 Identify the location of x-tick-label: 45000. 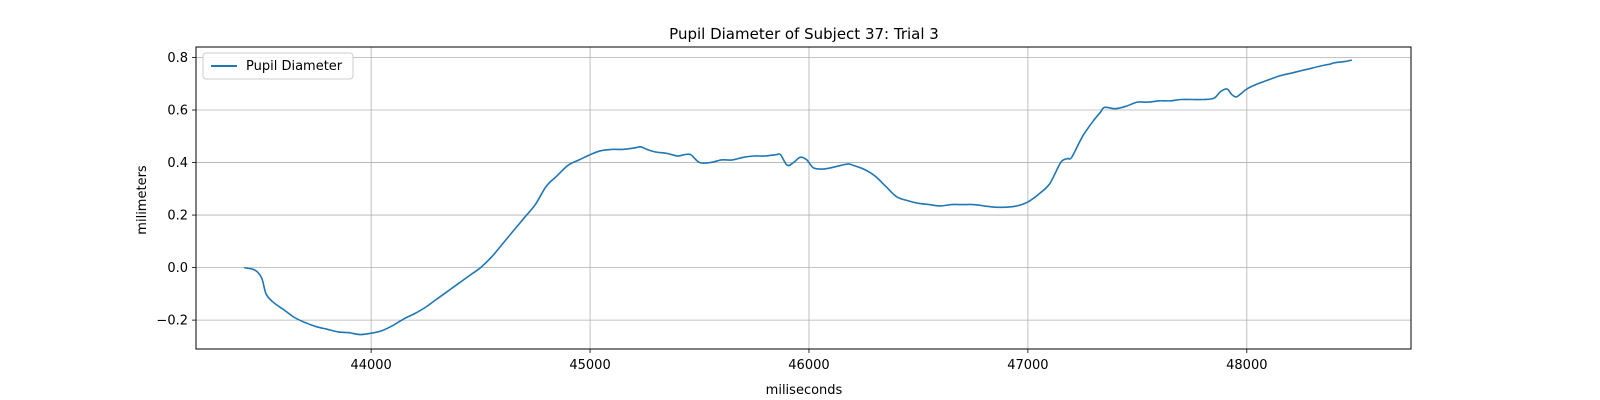
(589, 365).